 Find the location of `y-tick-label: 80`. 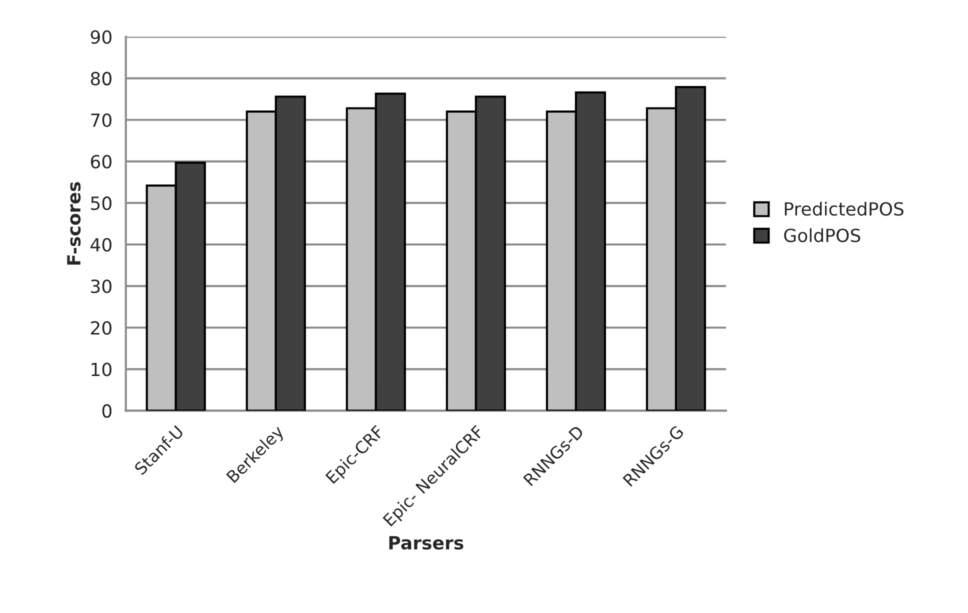

y-tick-label: 80 is located at coordinates (101, 79).